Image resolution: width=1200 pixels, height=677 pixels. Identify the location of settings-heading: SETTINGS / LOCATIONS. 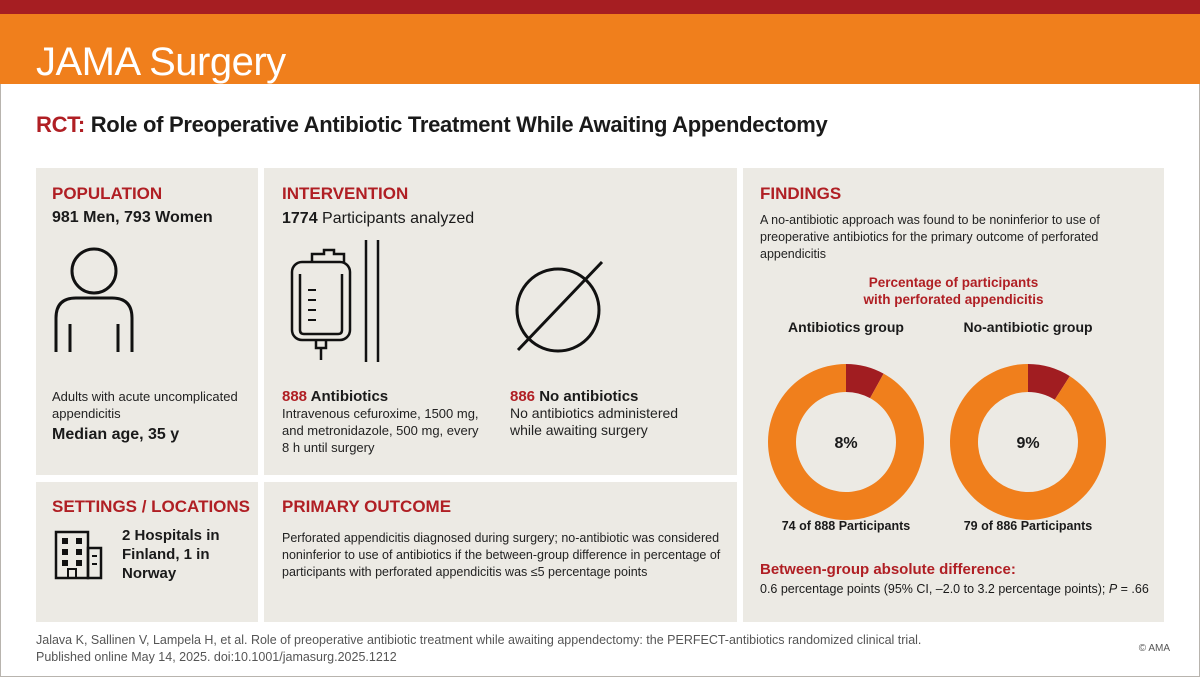
(151, 506).